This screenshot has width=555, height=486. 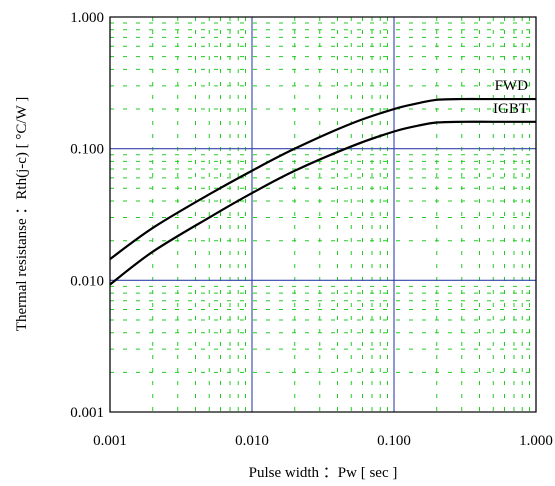 What do you see at coordinates (87, 281) in the screenshot?
I see `y-tick-label: 0.010` at bounding box center [87, 281].